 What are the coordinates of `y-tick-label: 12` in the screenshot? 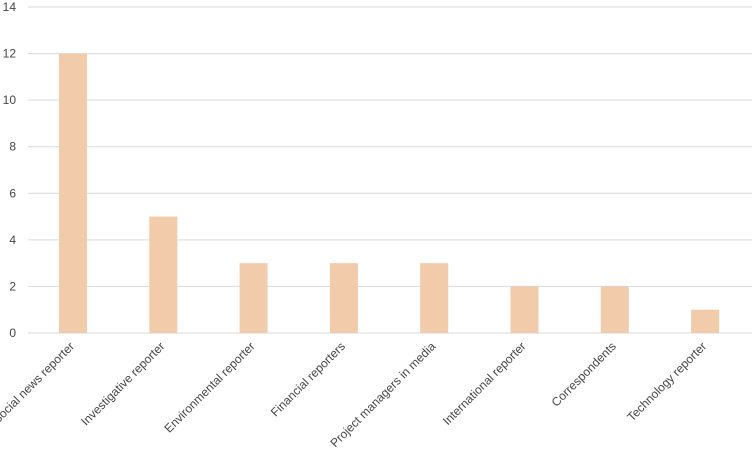 It's located at (10, 54).